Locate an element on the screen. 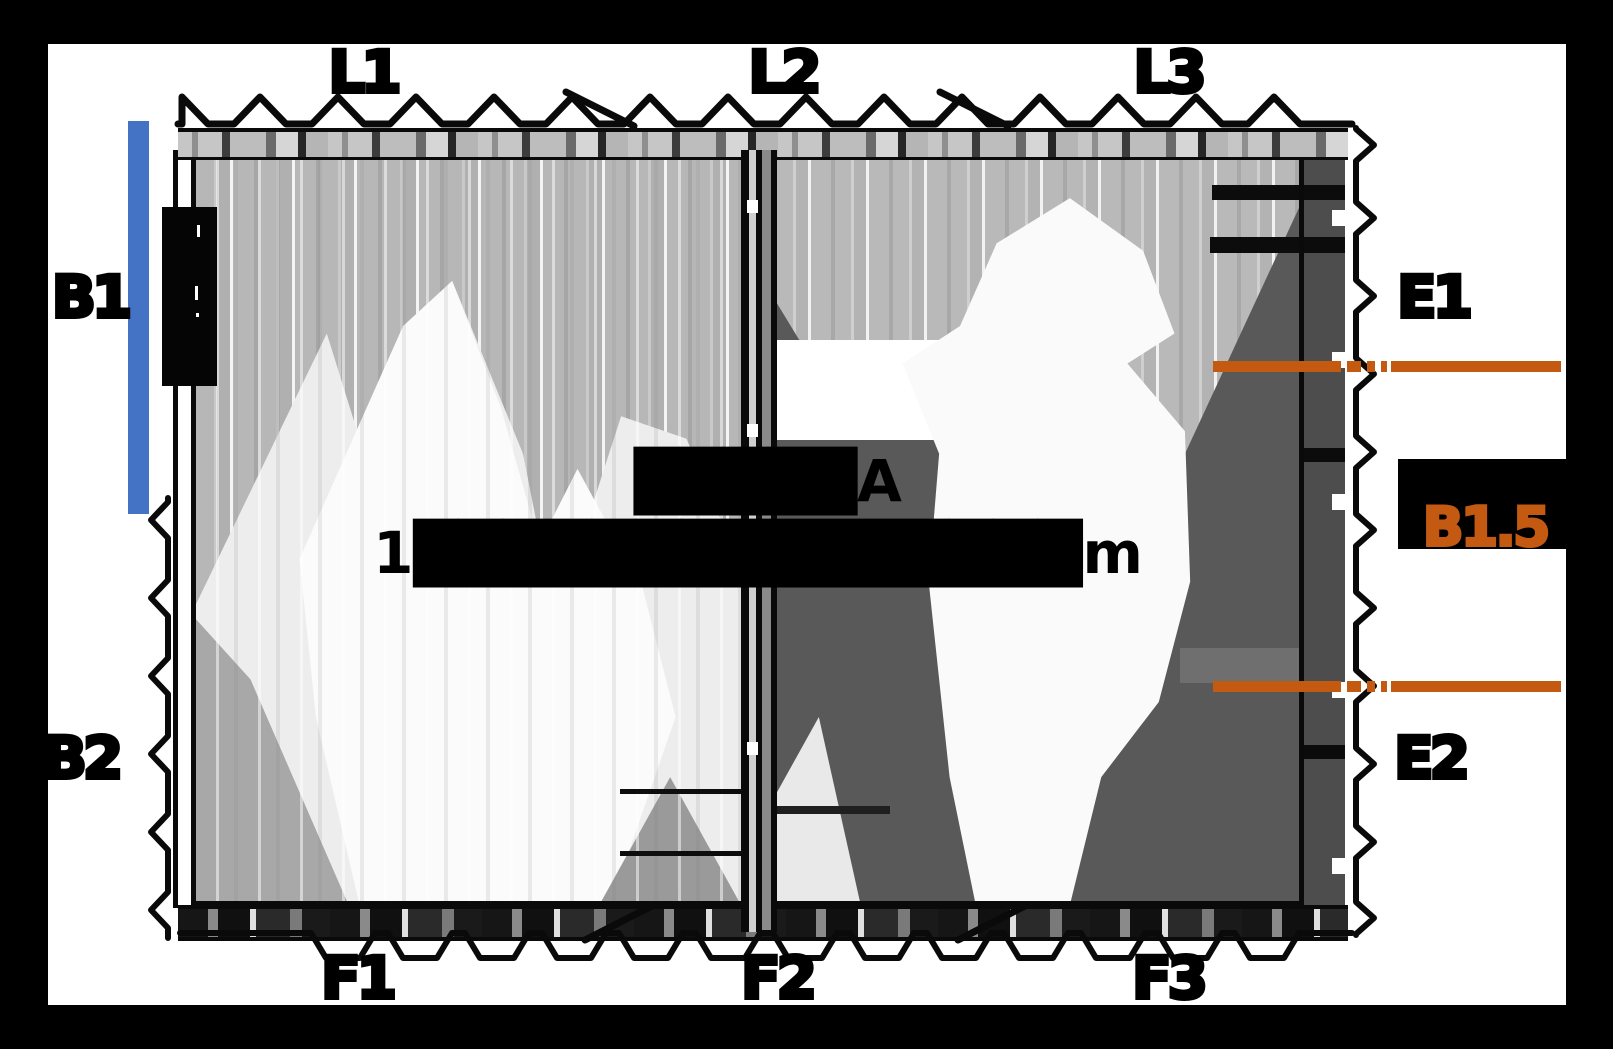 This screenshot has width=1613, height=1049. right-wall-bar is located at coordinates (1324, 541).